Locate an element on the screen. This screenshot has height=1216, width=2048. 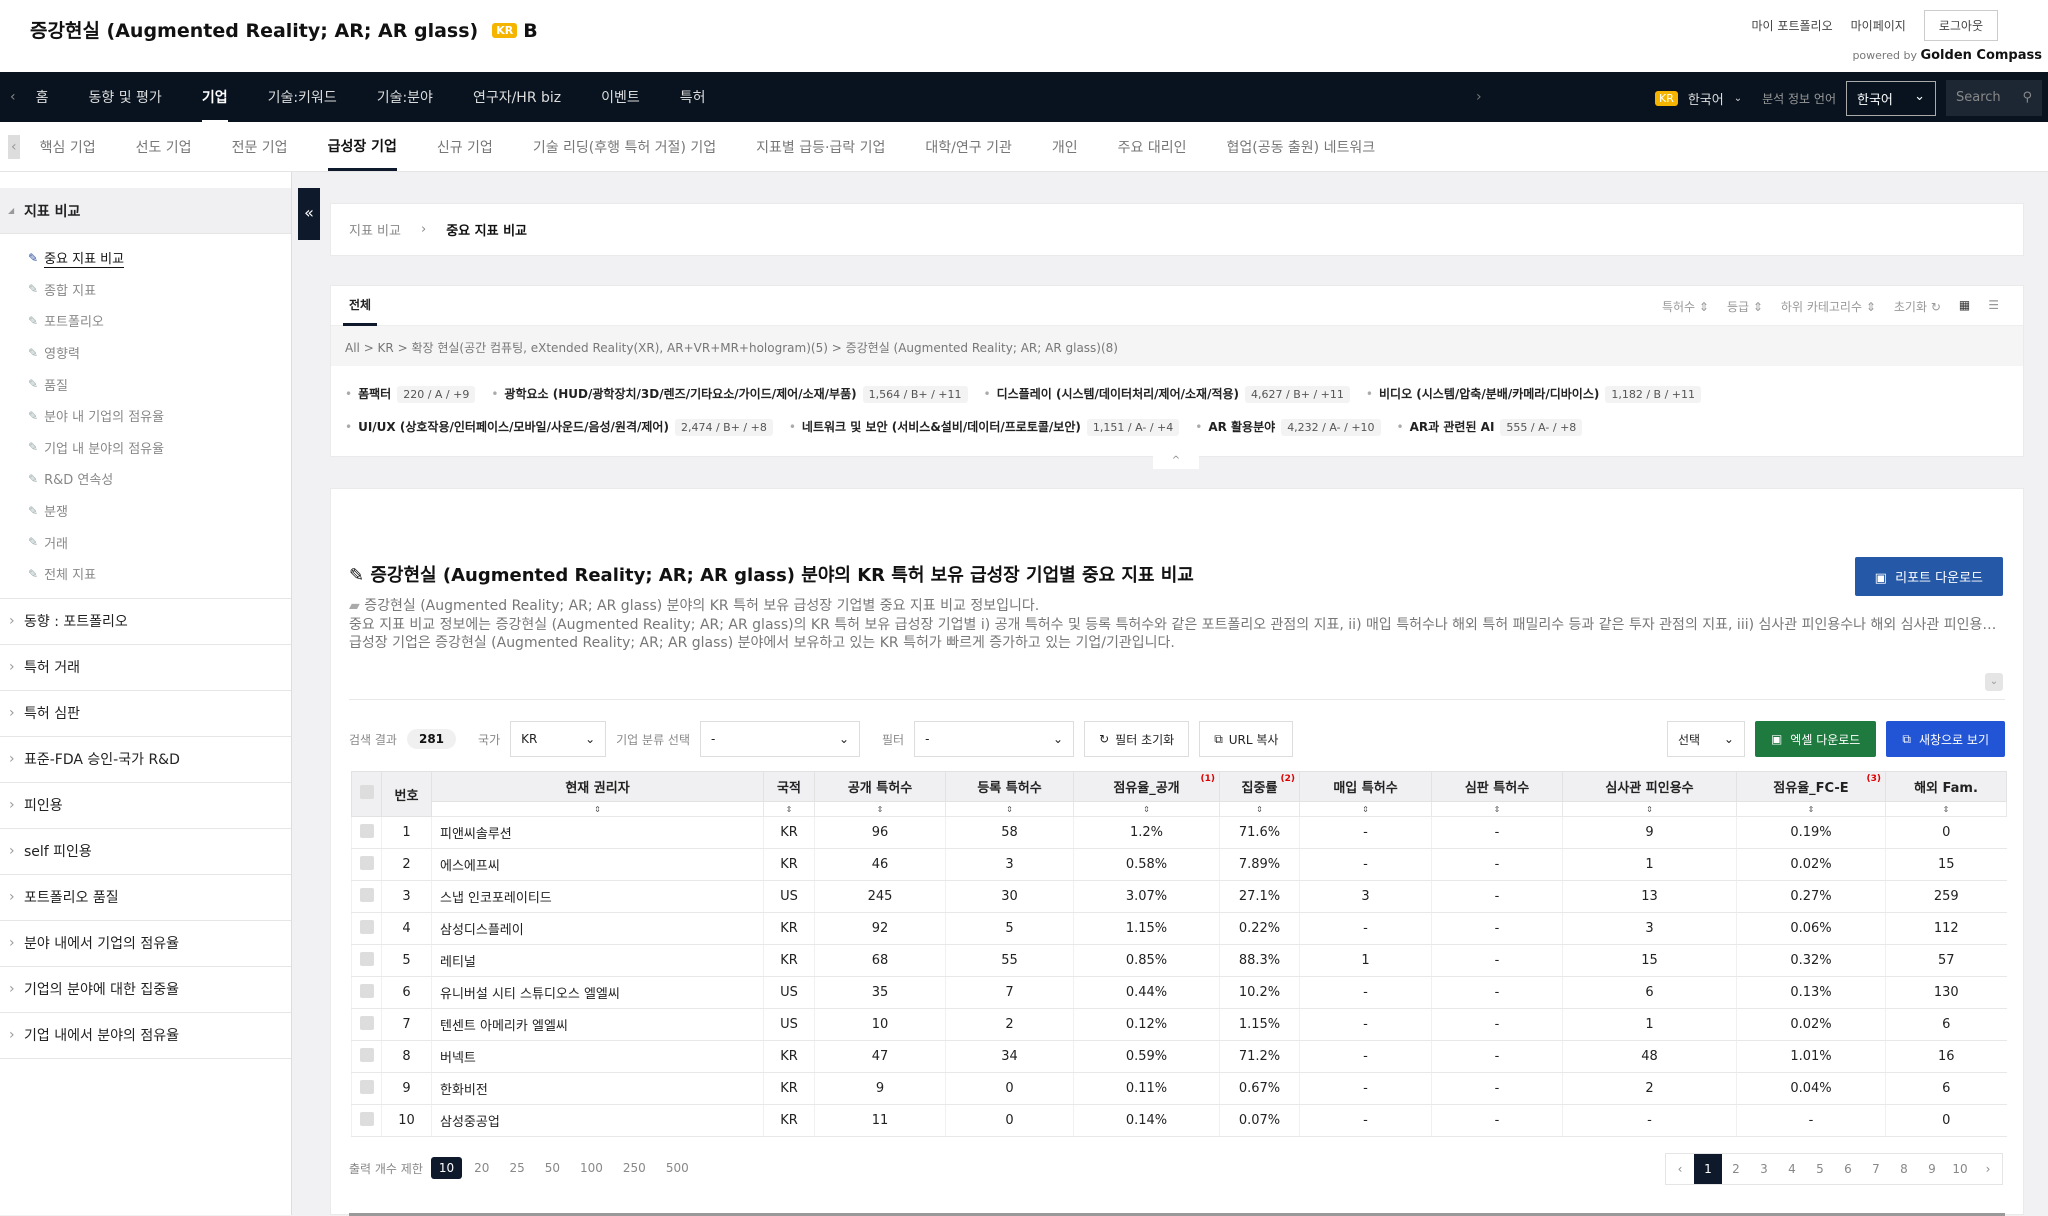
column-header: 매입 특허수 is located at coordinates (1365, 786).